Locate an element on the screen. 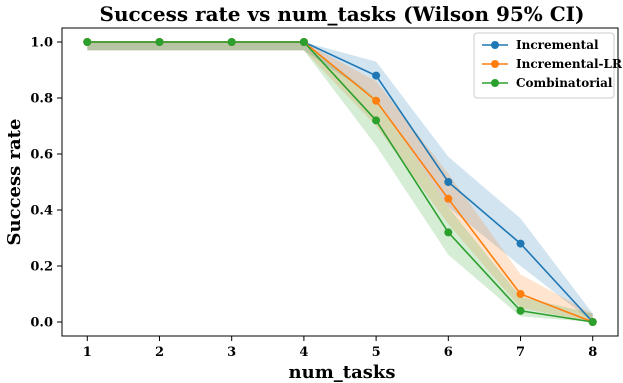 Image resolution: width=623 pixels, height=383 pixels. y-tick-label: 0.6 is located at coordinates (41, 155).